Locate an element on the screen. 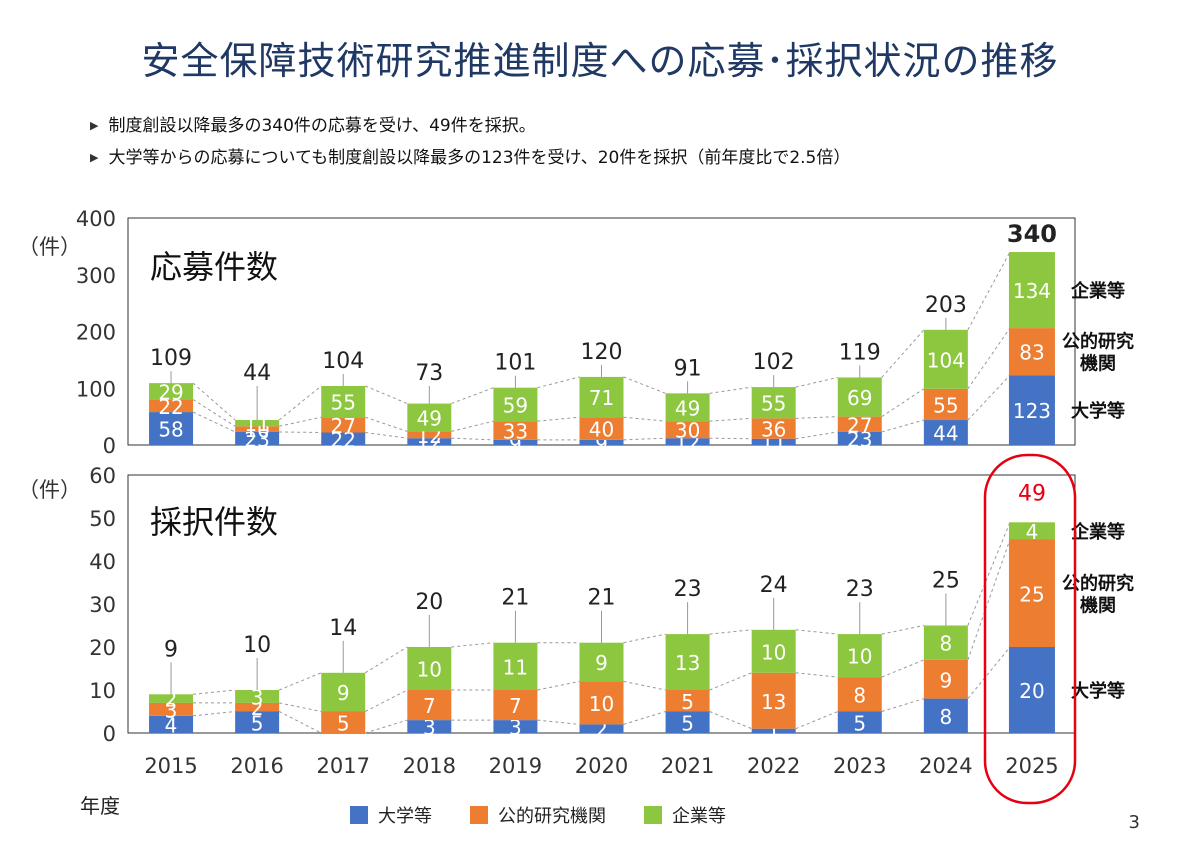  x-tick-label: 2016 is located at coordinates (256, 766).